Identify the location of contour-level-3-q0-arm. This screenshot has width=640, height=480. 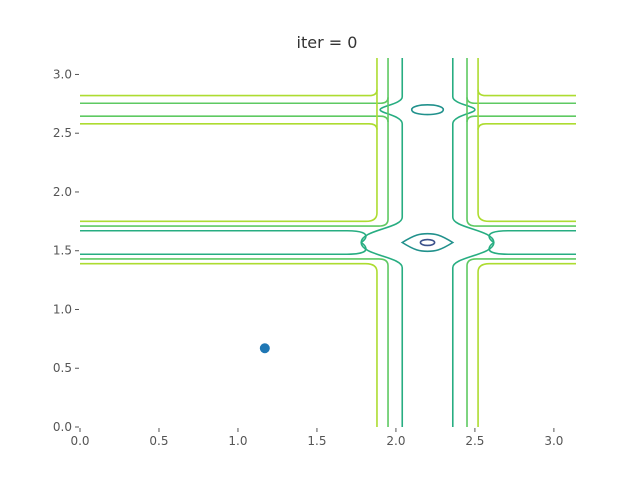
(223, 236).